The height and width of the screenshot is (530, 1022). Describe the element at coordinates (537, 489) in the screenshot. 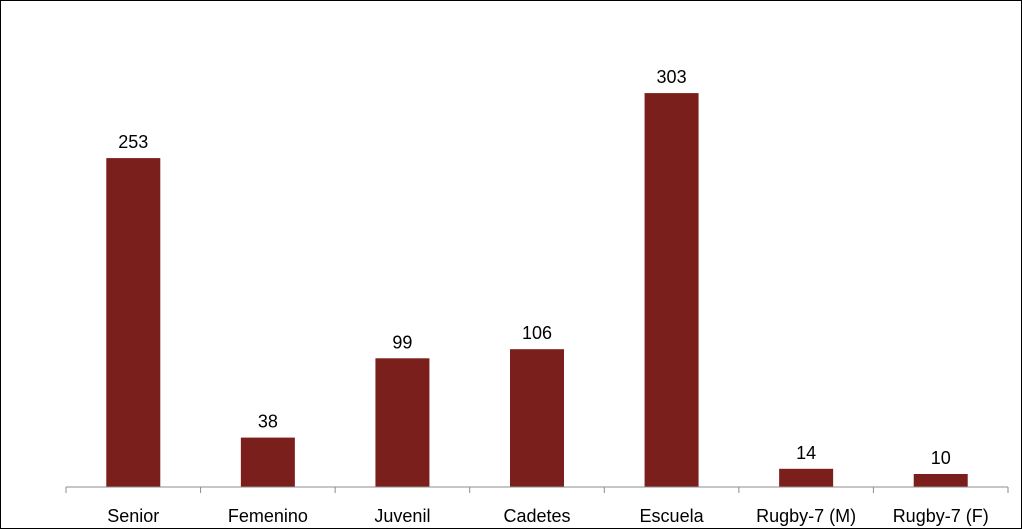

I see `x-axis` at that location.